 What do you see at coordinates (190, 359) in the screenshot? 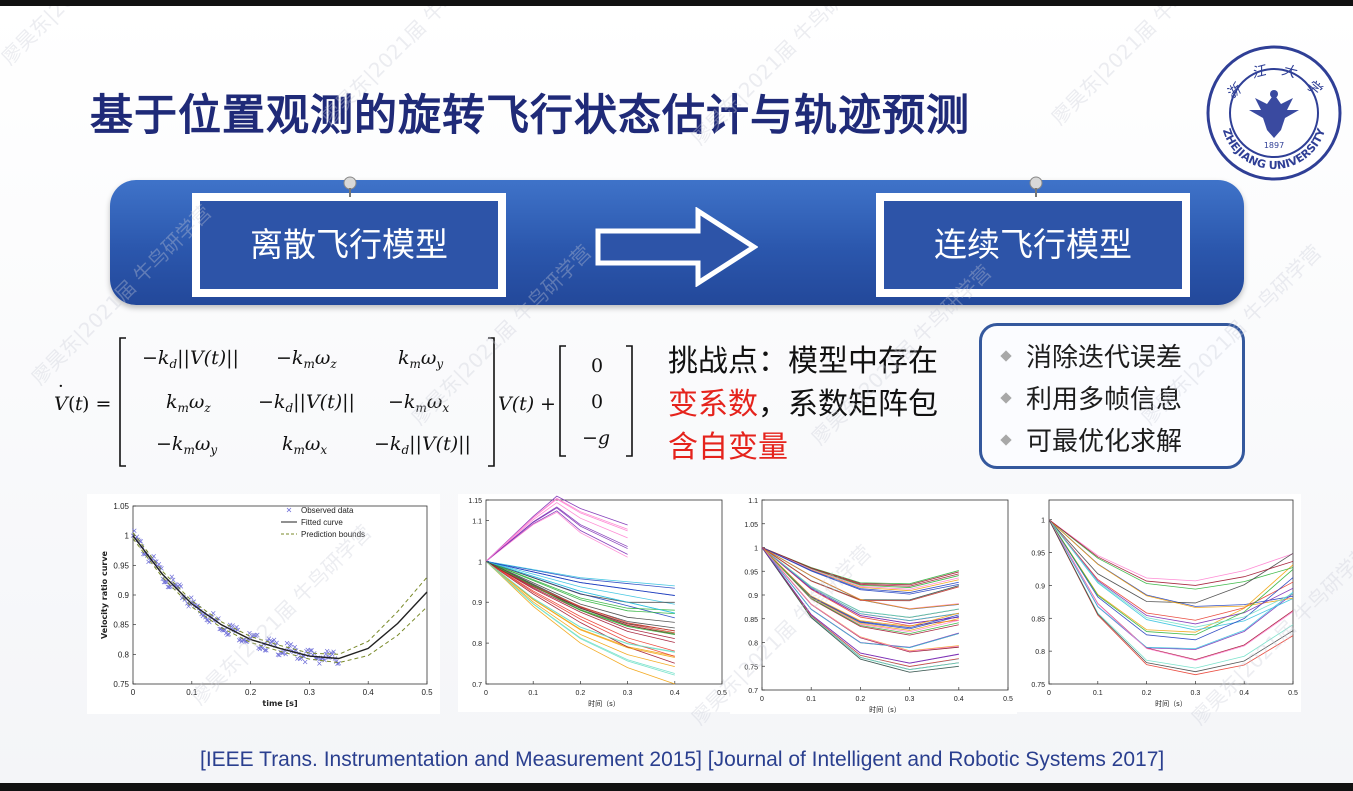
I see `svg-text: −kd||V(t)||` at bounding box center [190, 359].